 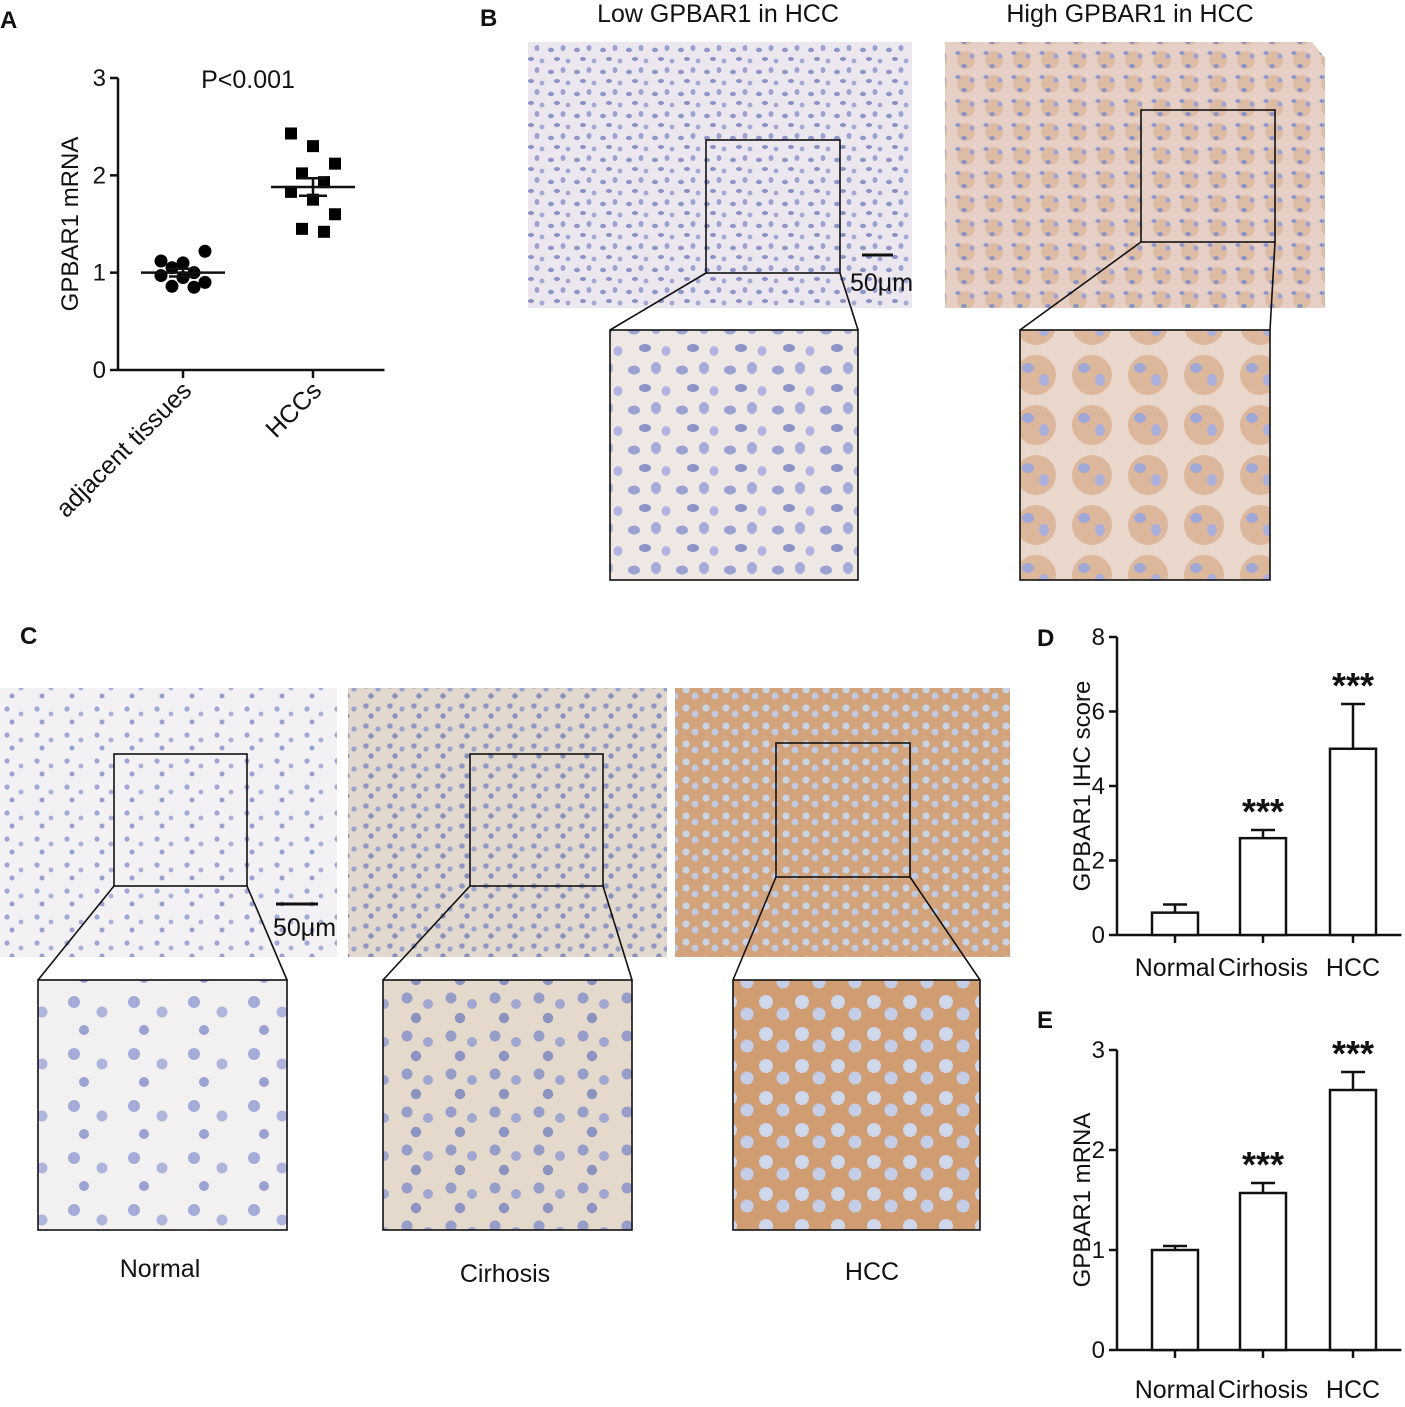 What do you see at coordinates (1098, 637) in the screenshot?
I see `y-tick-label: 8` at bounding box center [1098, 637].